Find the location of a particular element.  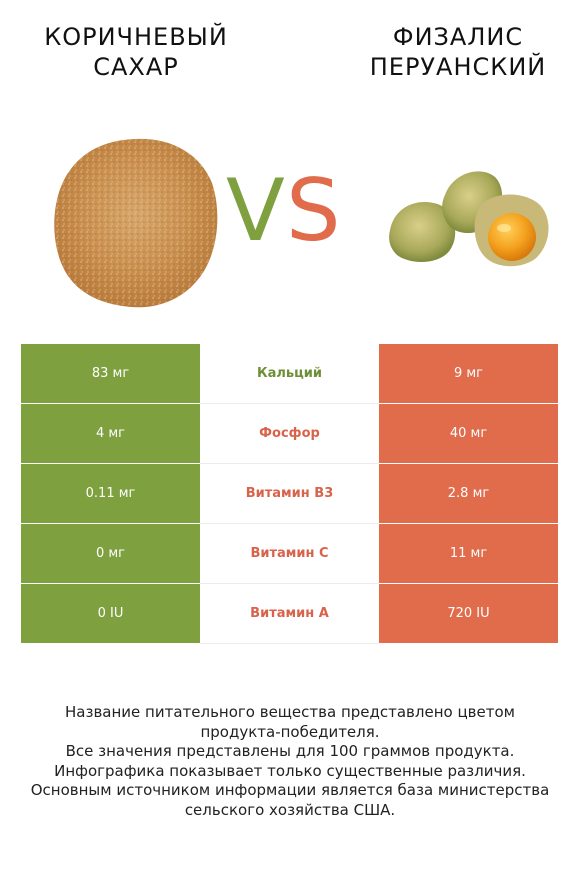

vs-label: V S is located at coordinates (287, 211).